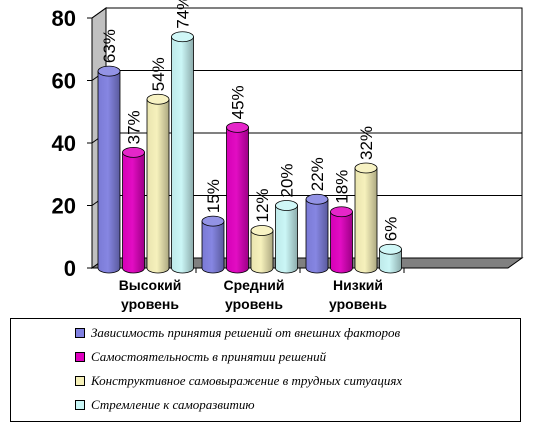  I want to click on bar-top-s0-c2, so click(317, 199).